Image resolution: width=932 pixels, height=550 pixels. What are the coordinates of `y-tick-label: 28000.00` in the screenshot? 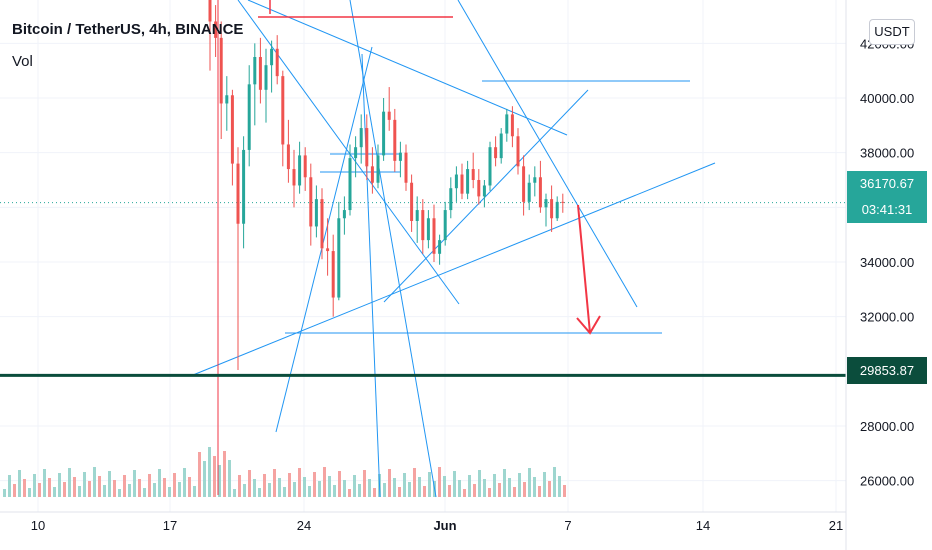 It's located at (887, 426).